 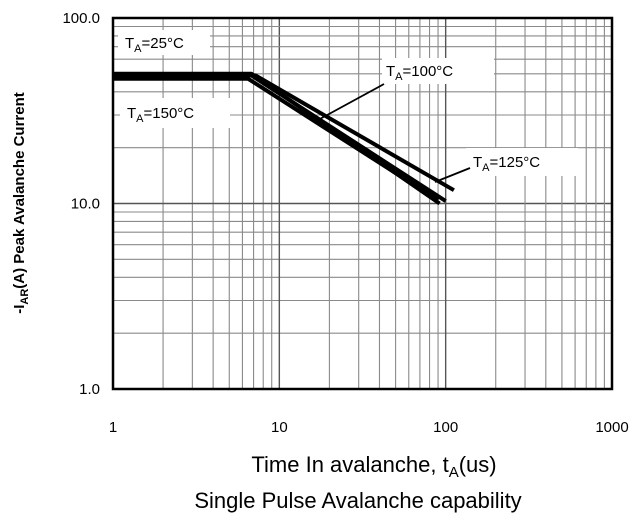 I want to click on annotation-ta-100-rest: =100°C, so click(x=428, y=71).